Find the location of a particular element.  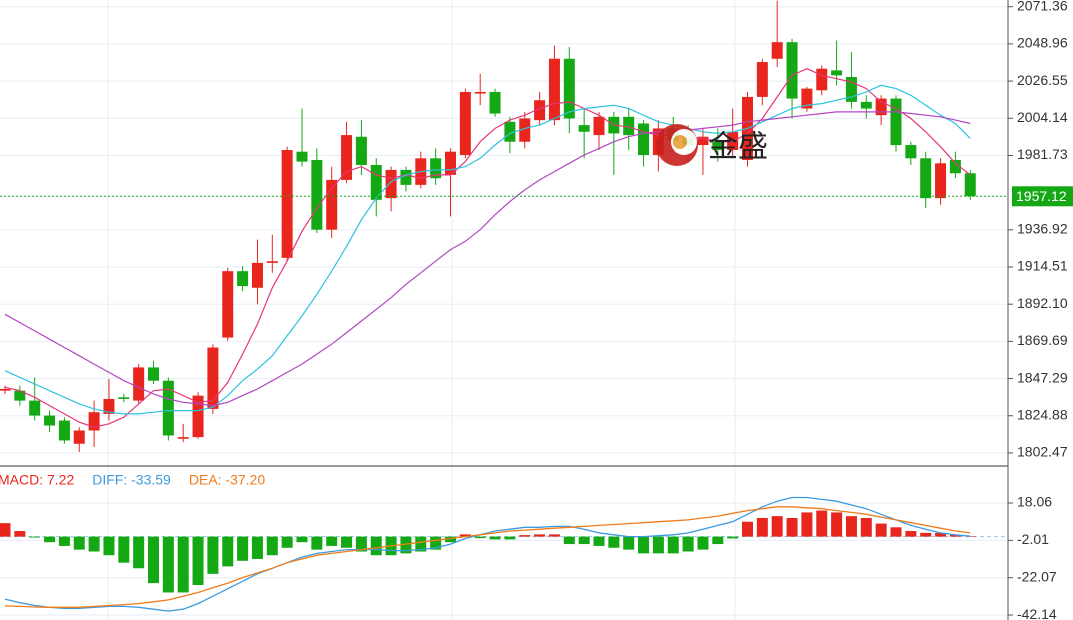

y-tick-label: 1936.92 is located at coordinates (1042, 229).